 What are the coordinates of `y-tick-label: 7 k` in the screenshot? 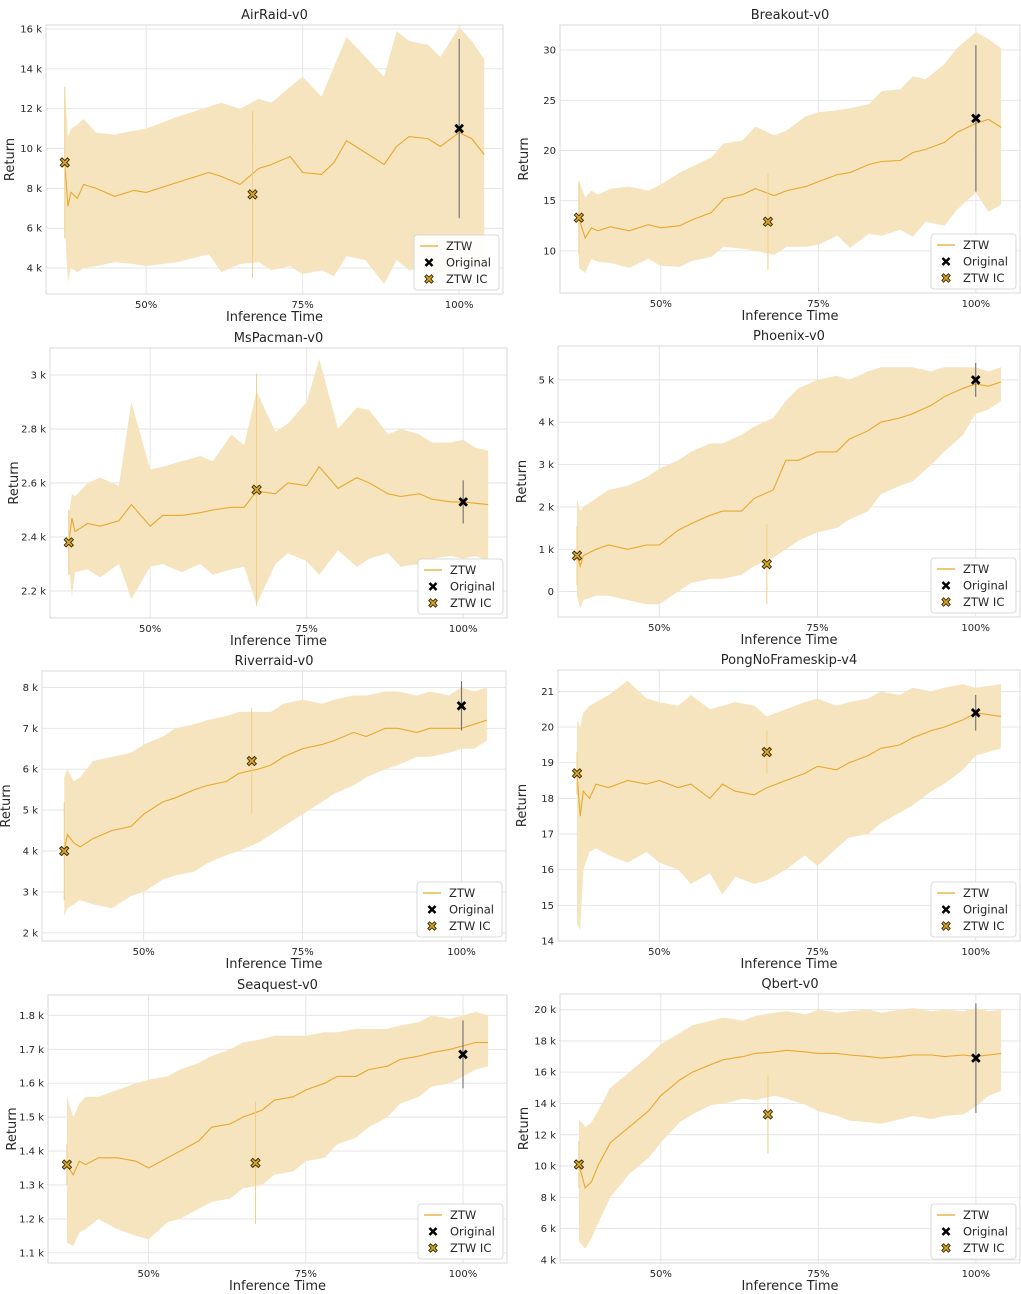 It's located at (31, 729).